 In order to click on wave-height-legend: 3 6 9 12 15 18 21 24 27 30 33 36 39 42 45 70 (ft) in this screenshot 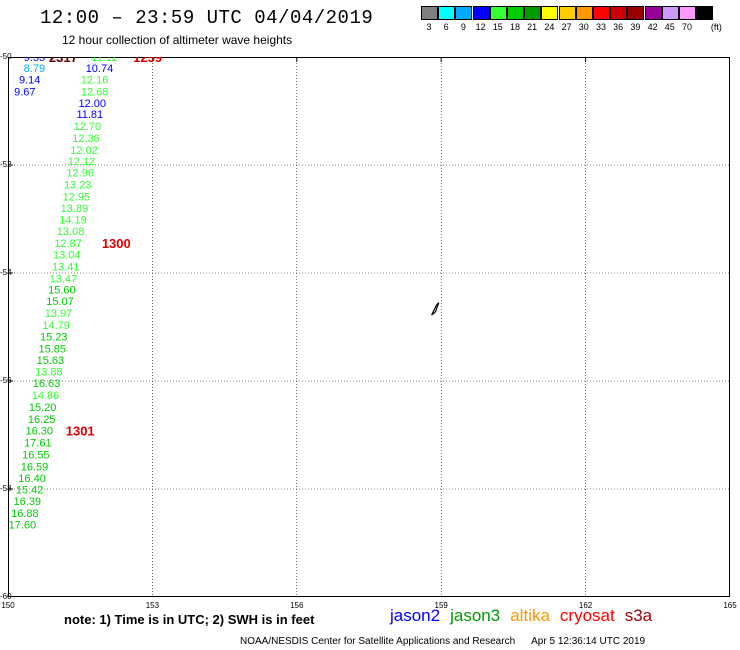, I will do `click(575, 20)`.